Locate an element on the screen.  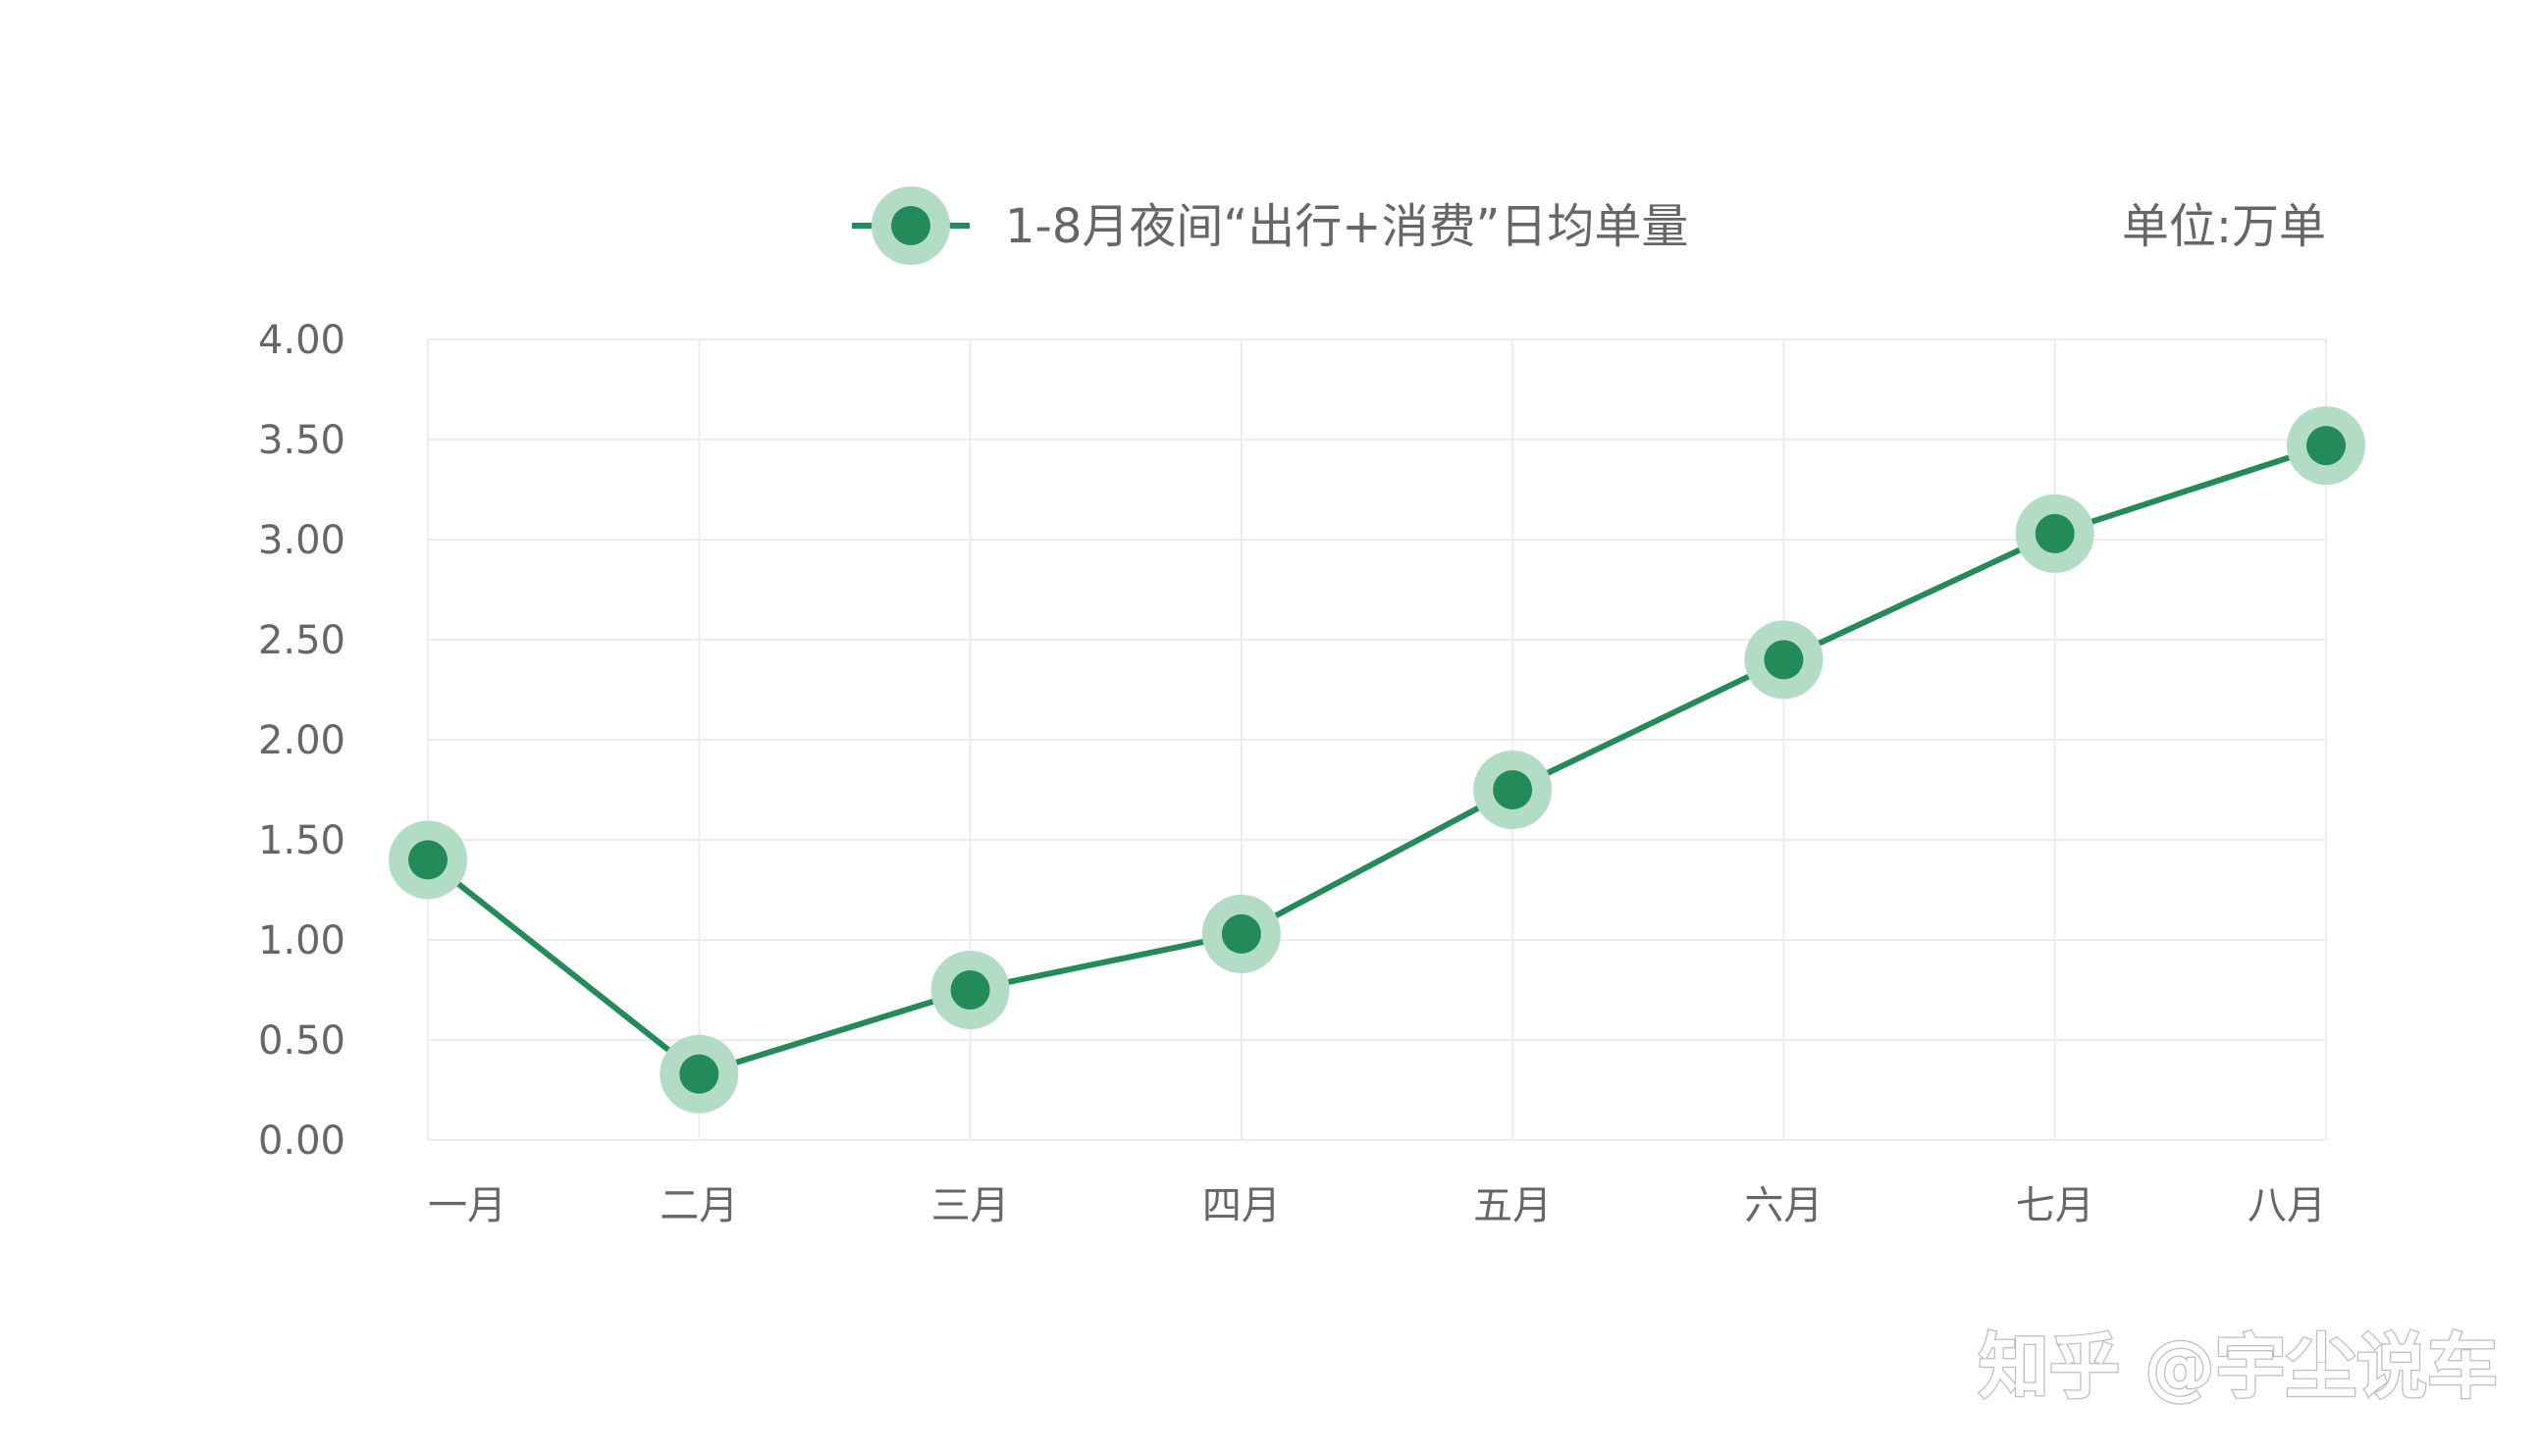
legend-series-label: 1-8月夜间“出行+消费”日均单量 is located at coordinates (1346, 226).